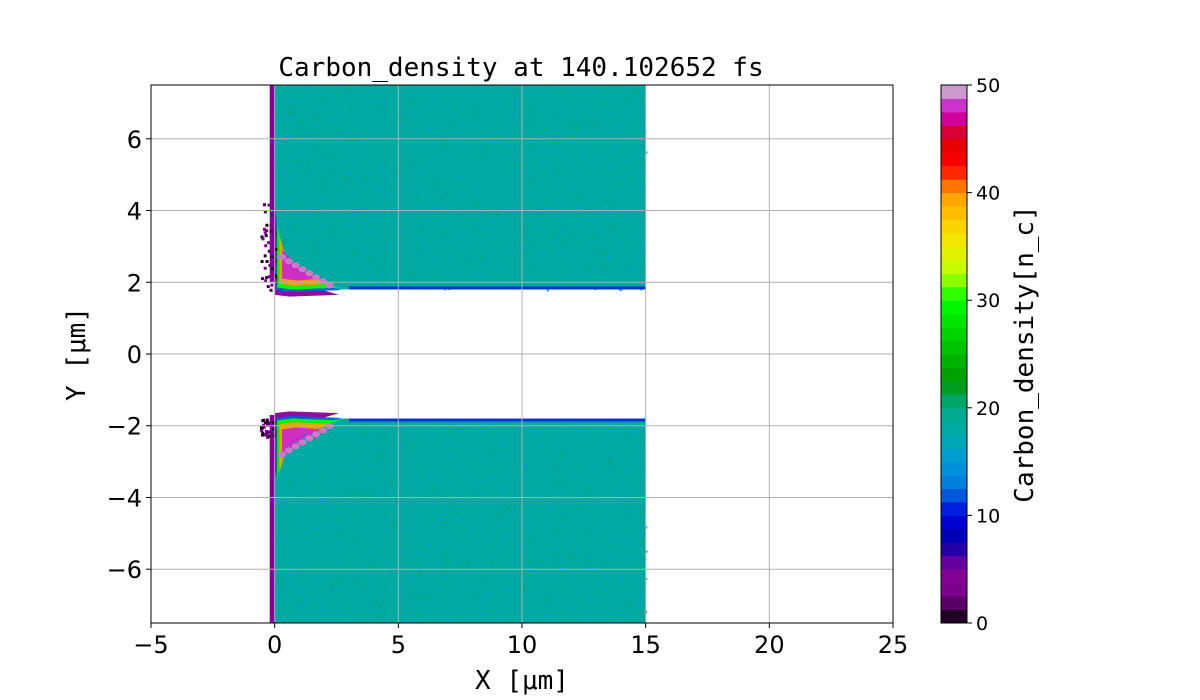 The width and height of the screenshot is (1200, 700). Describe the element at coordinates (124, 498) in the screenshot. I see `y-tick-label: −4` at that location.